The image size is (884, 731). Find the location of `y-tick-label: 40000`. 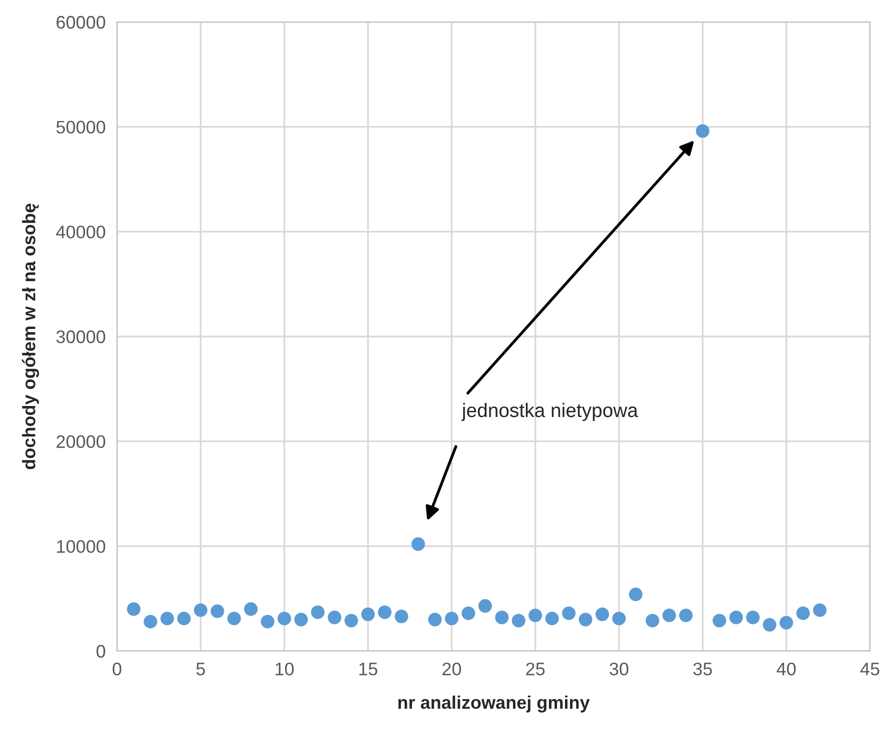

y-tick-label: 40000 is located at coordinates (81, 232).